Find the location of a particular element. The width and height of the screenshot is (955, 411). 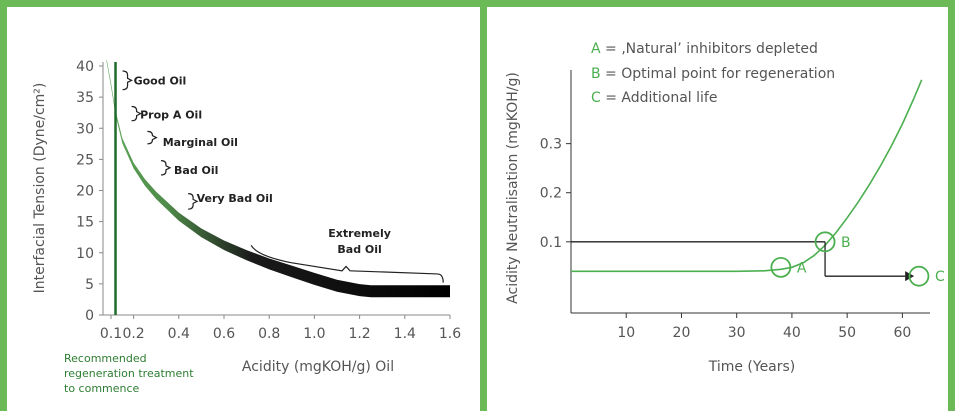

legend-key-a: A is located at coordinates (596, 49).